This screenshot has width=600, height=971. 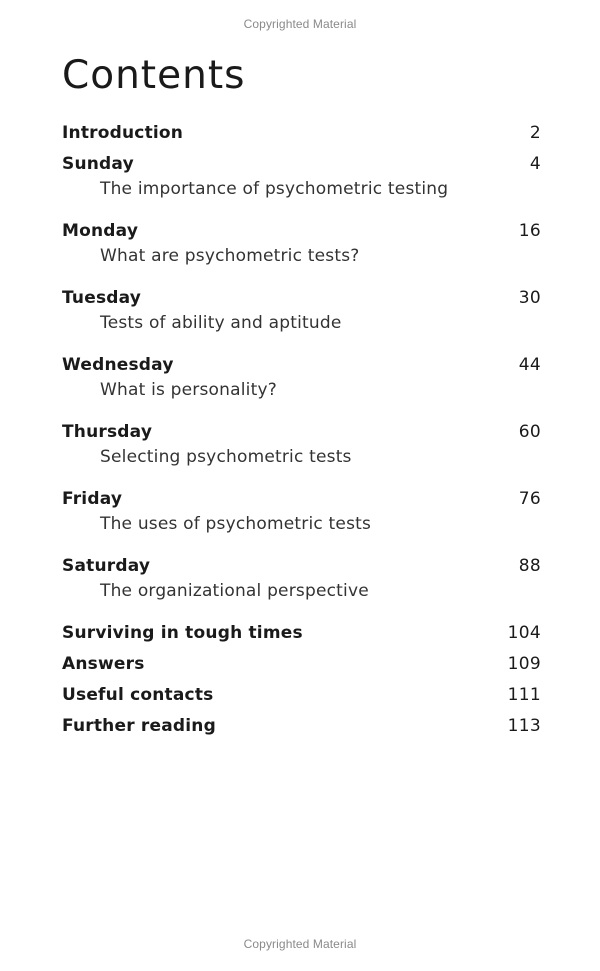 What do you see at coordinates (529, 566) in the screenshot?
I see `toc-entry-page: 88` at bounding box center [529, 566].